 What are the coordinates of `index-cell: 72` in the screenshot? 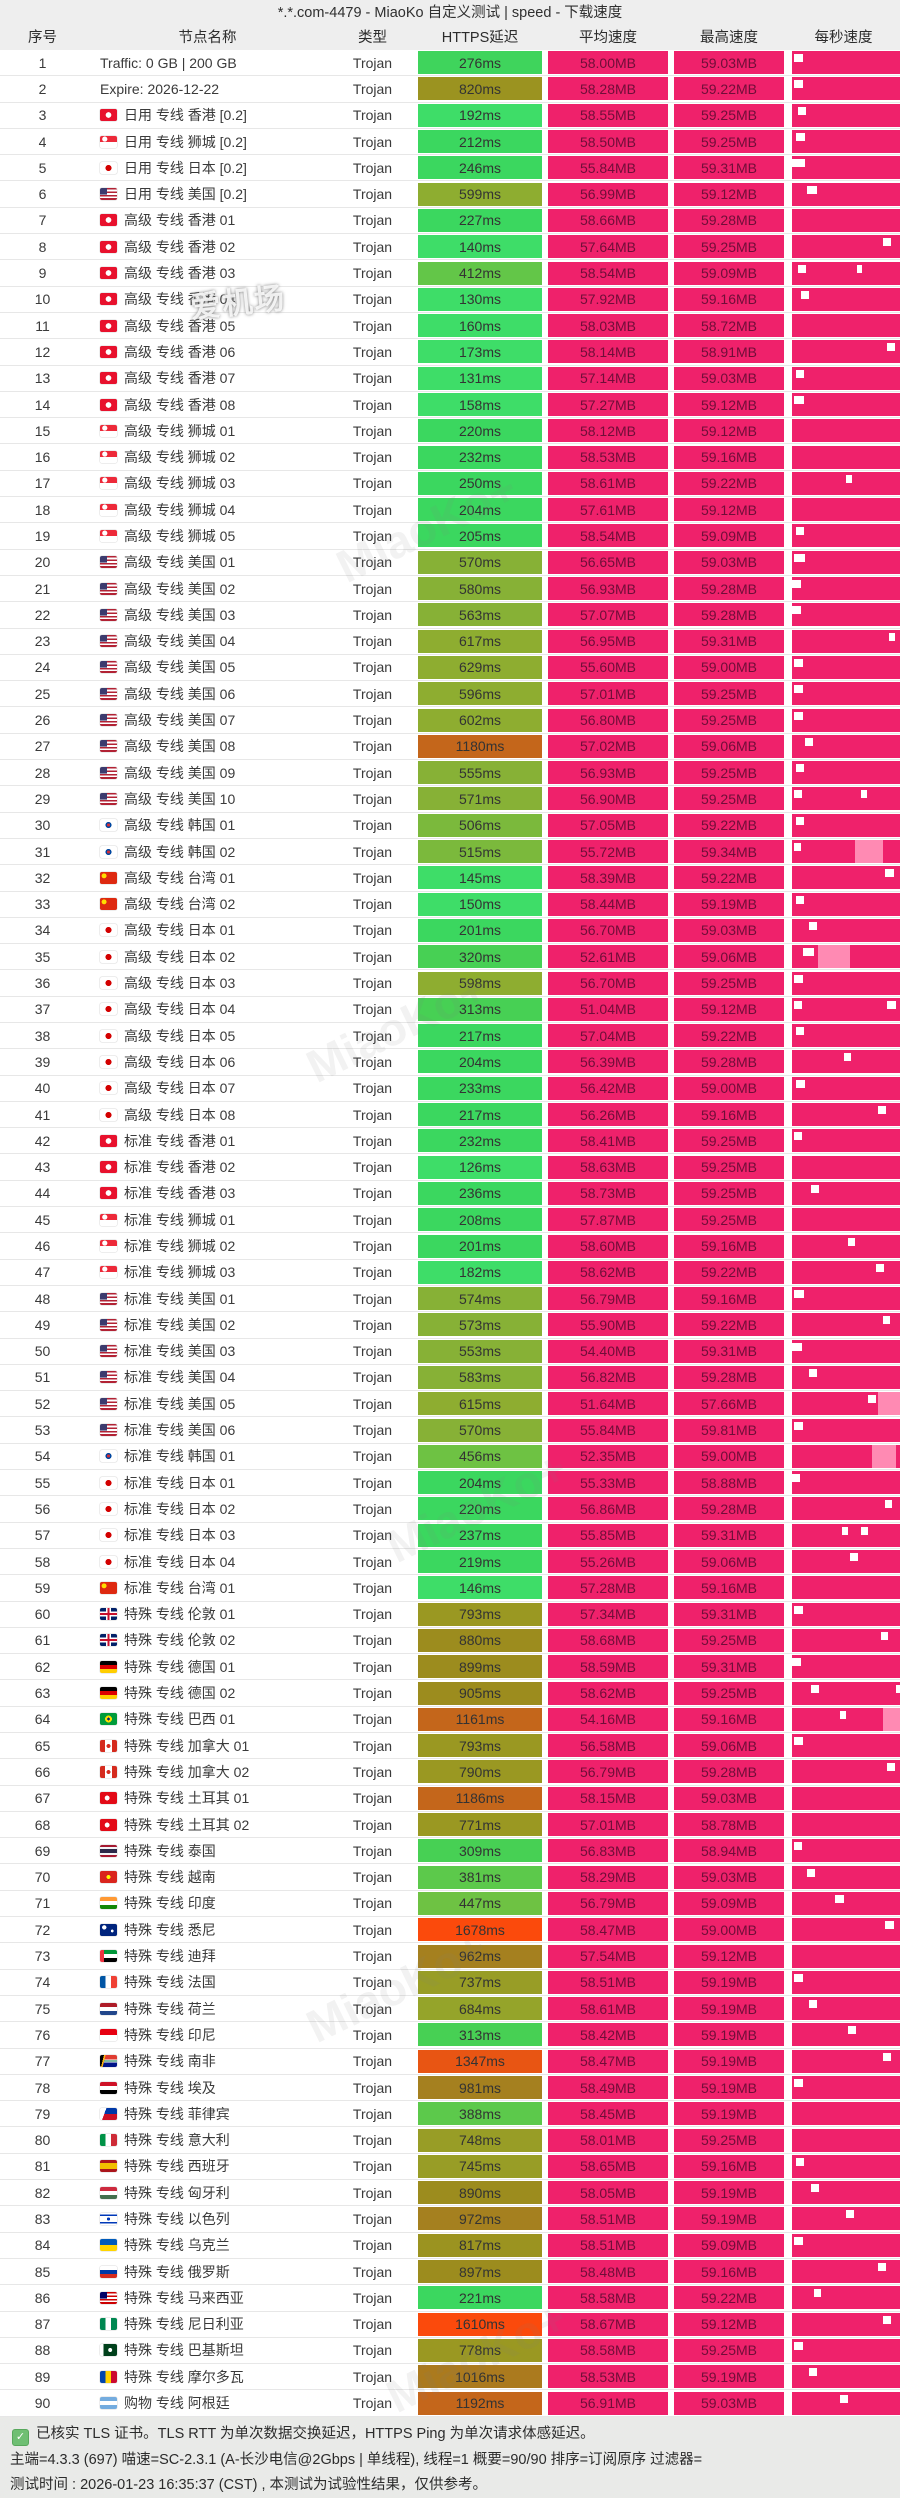 It's located at (42, 1929).